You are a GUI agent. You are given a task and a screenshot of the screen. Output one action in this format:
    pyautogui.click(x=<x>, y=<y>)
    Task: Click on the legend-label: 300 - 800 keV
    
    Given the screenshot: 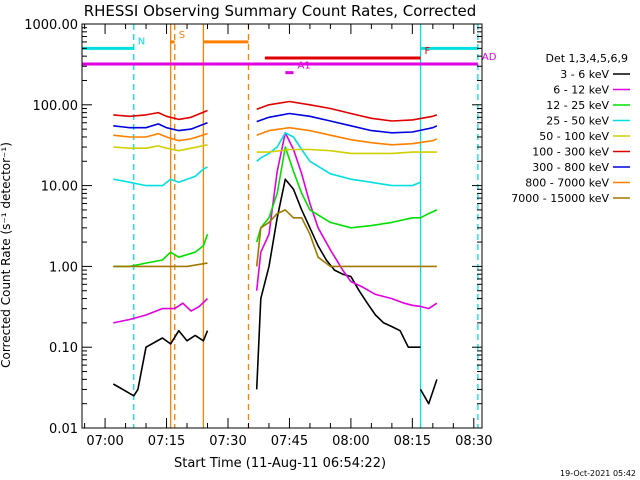 What is the action you would take?
    pyautogui.click(x=570, y=167)
    